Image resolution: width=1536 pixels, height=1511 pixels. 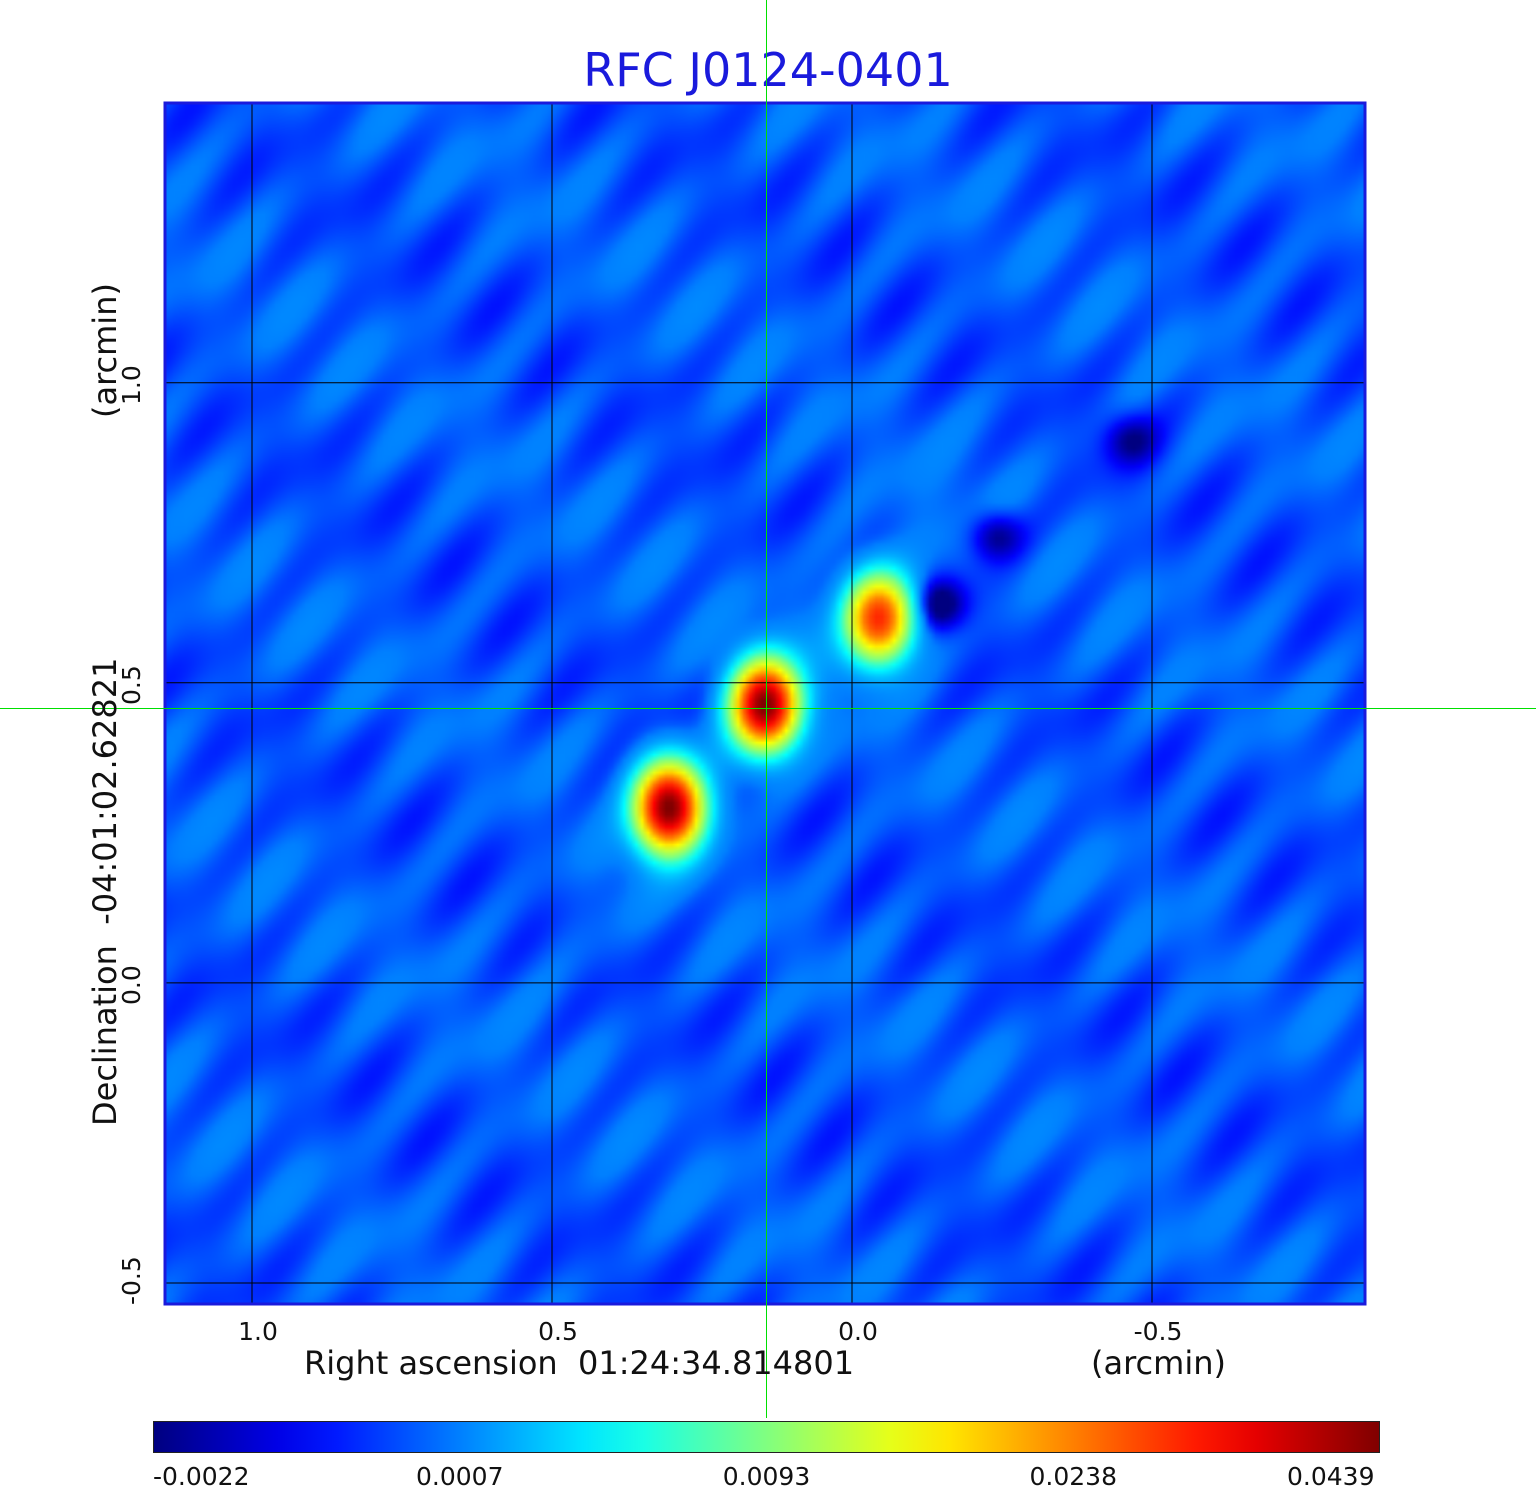 I want to click on colorbar, so click(x=766, y=1437).